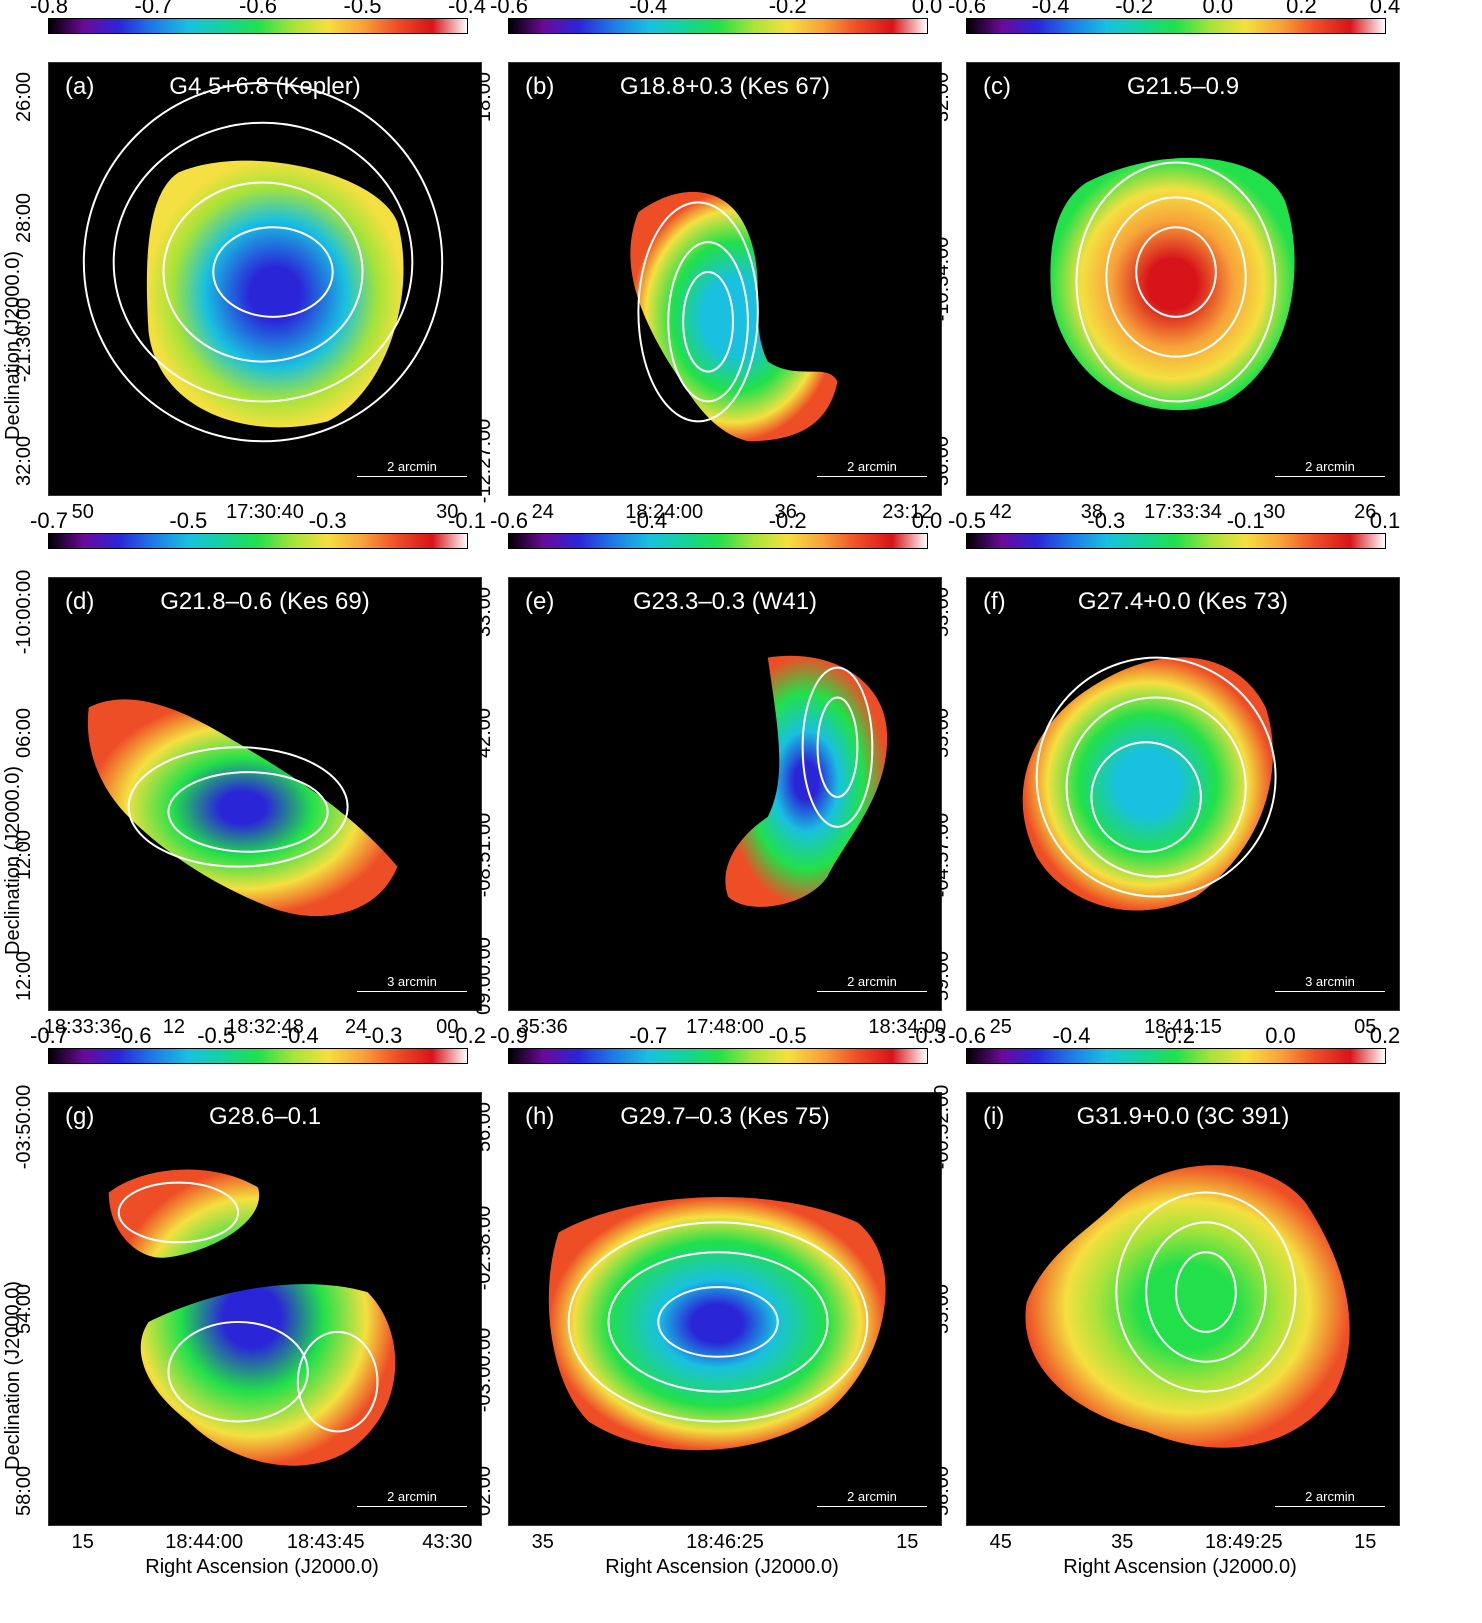 The width and height of the screenshot is (1482, 1623). I want to click on x-tick-label: 18:24:00, so click(664, 512).